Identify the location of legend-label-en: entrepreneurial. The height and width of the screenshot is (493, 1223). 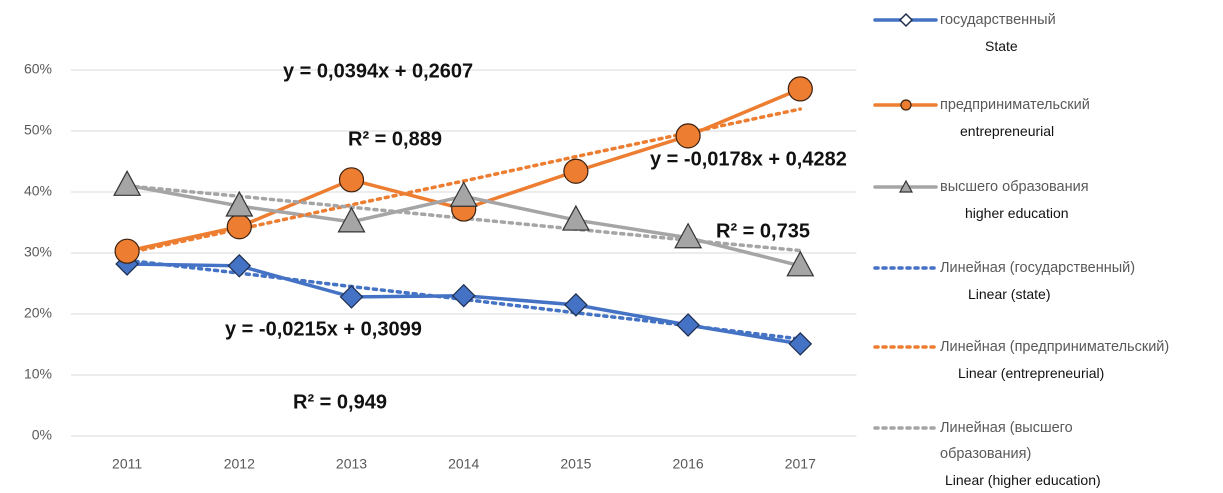
(1007, 131).